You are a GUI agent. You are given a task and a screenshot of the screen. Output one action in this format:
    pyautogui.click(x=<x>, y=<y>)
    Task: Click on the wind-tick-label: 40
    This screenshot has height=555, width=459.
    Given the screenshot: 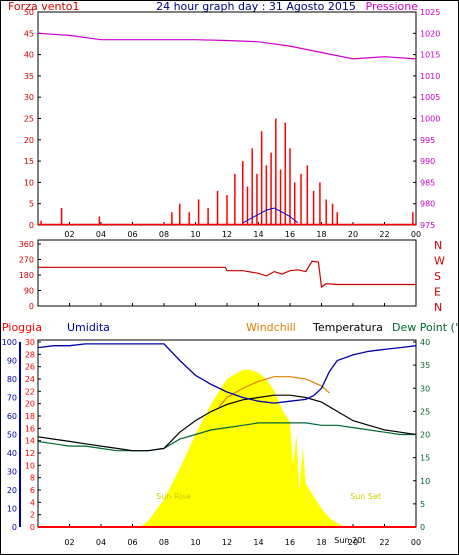 What is the action you would take?
    pyautogui.click(x=29, y=55)
    